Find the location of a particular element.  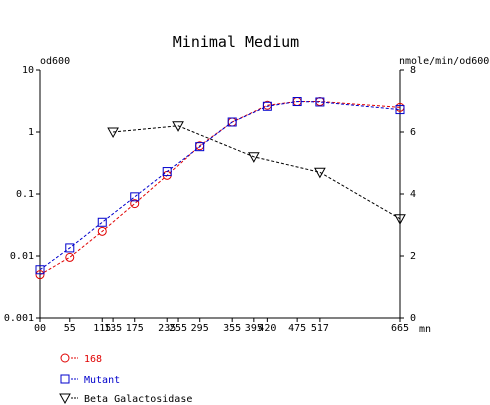

y-right-tick-label: 0 is located at coordinates (413, 318).